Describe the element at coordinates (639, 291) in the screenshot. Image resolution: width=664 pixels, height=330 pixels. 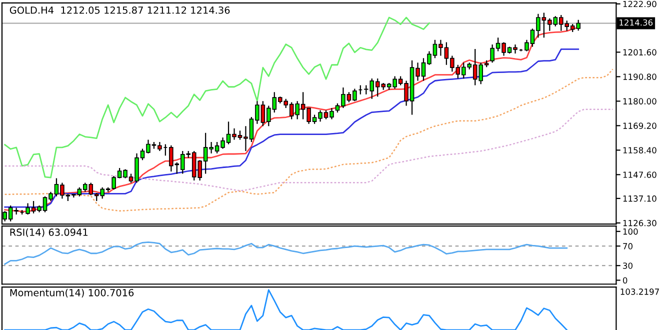
I see `text: 103.2197` at that location.